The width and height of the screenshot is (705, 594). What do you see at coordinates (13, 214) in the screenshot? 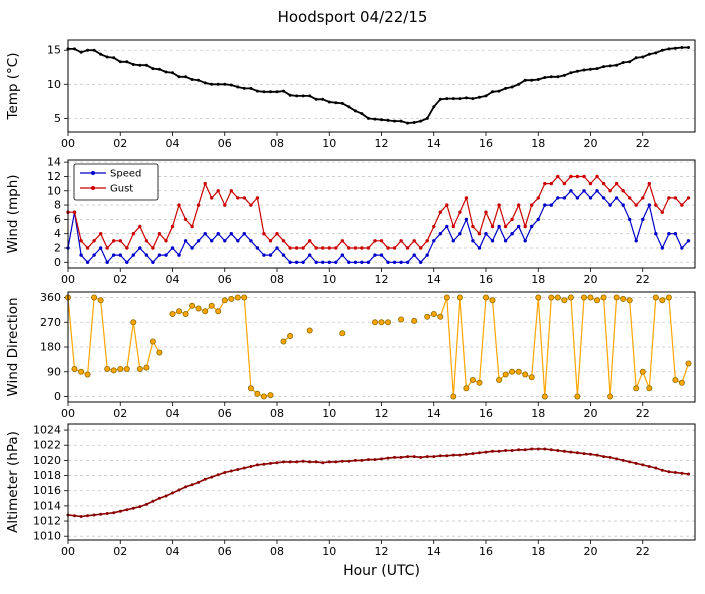
I see `y-axis-label-wind: Wind (mph)` at bounding box center [13, 214].